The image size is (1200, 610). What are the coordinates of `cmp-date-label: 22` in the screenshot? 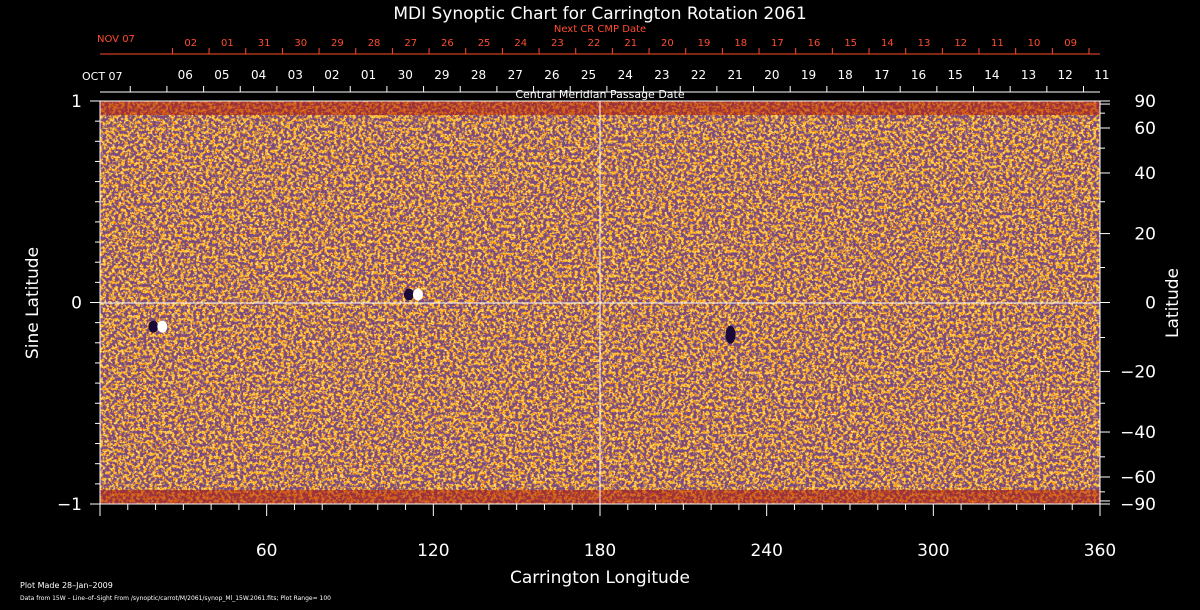 It's located at (698, 75).